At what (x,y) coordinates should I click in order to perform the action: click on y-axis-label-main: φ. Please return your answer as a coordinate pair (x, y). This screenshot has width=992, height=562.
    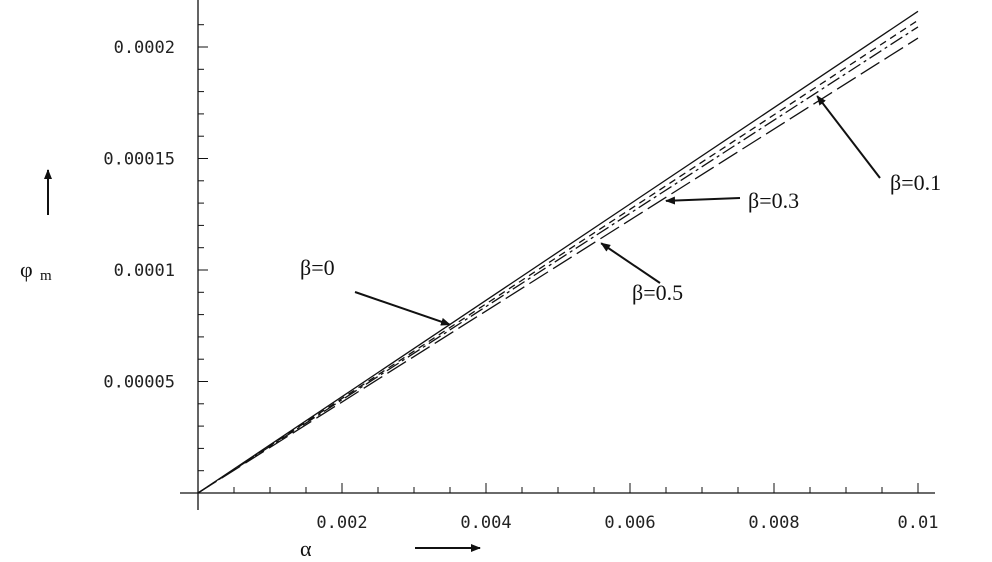
    Looking at the image, I should click on (26, 269).